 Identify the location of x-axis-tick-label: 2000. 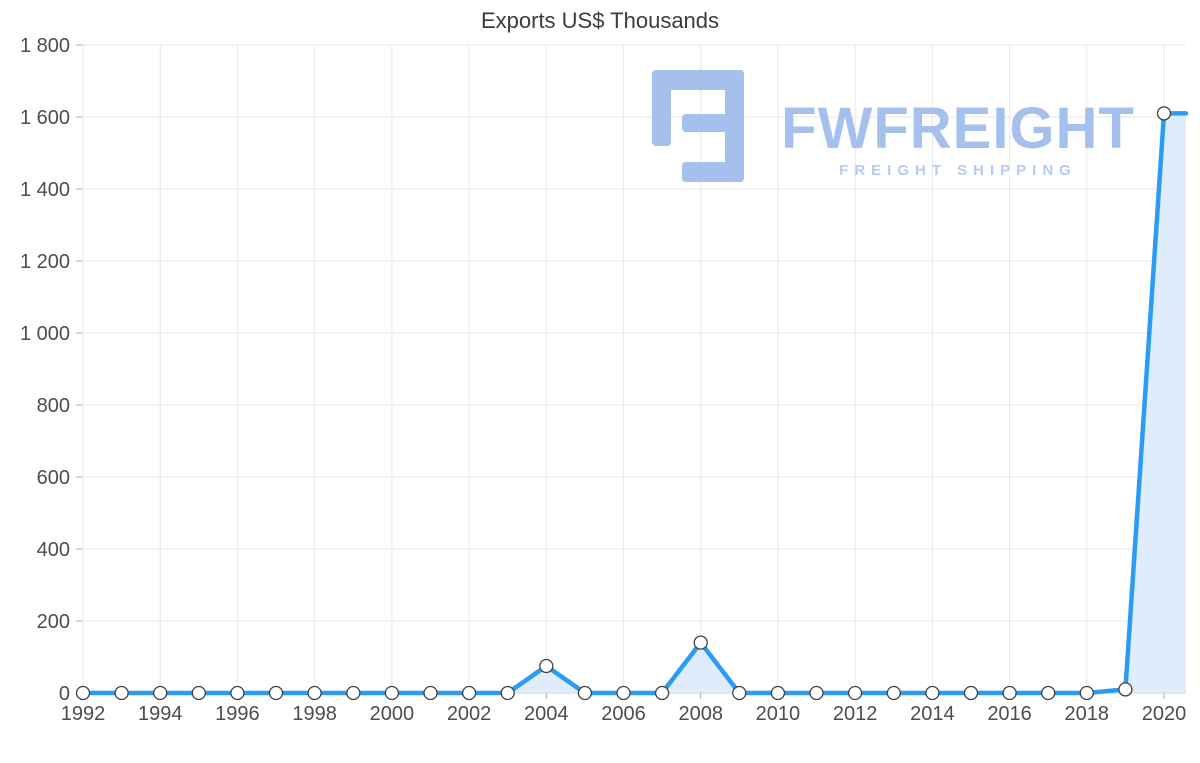
(392, 714).